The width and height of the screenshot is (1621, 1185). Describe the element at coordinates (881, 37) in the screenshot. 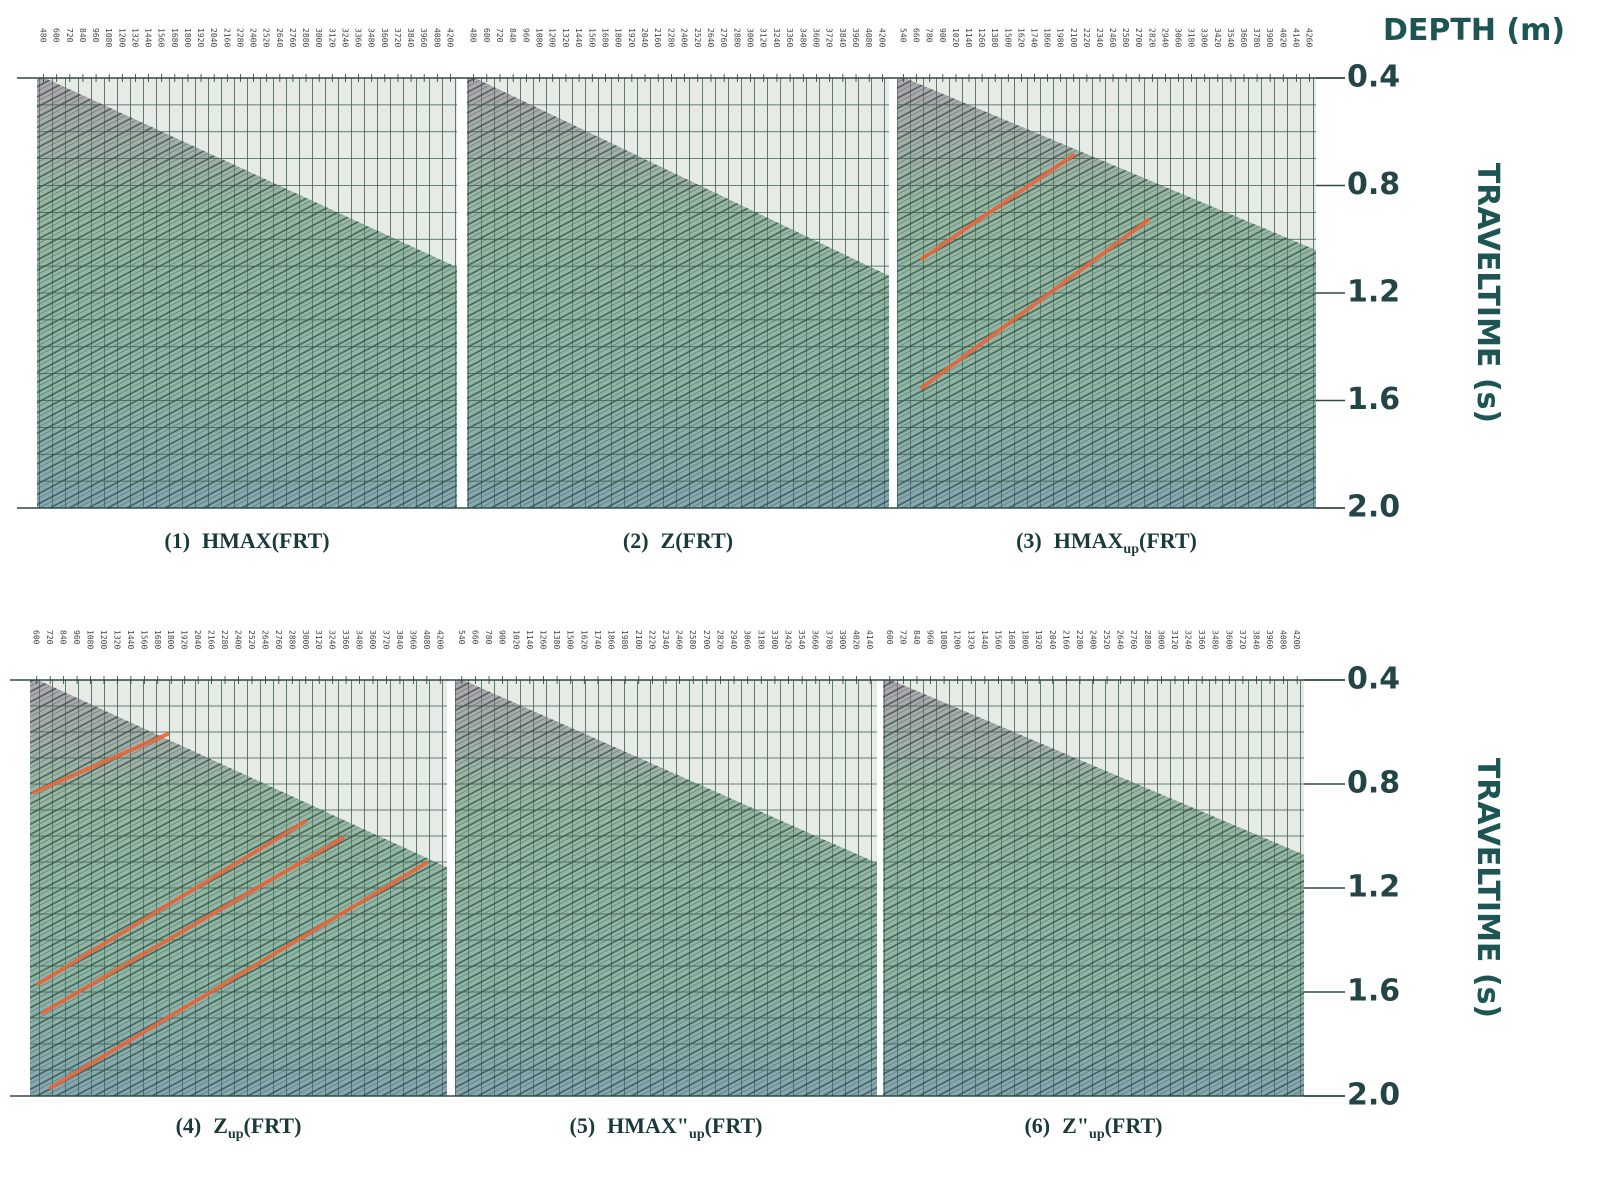

I see `depth-label: 4200` at that location.